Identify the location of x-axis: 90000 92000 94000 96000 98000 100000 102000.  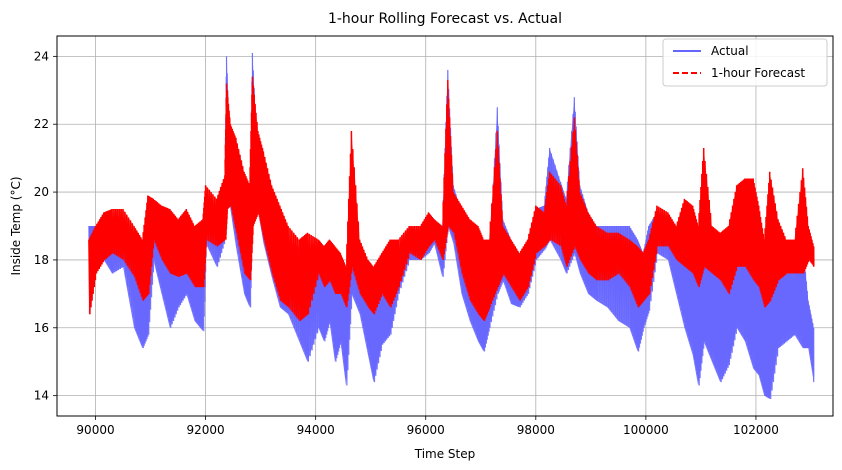
(427, 426).